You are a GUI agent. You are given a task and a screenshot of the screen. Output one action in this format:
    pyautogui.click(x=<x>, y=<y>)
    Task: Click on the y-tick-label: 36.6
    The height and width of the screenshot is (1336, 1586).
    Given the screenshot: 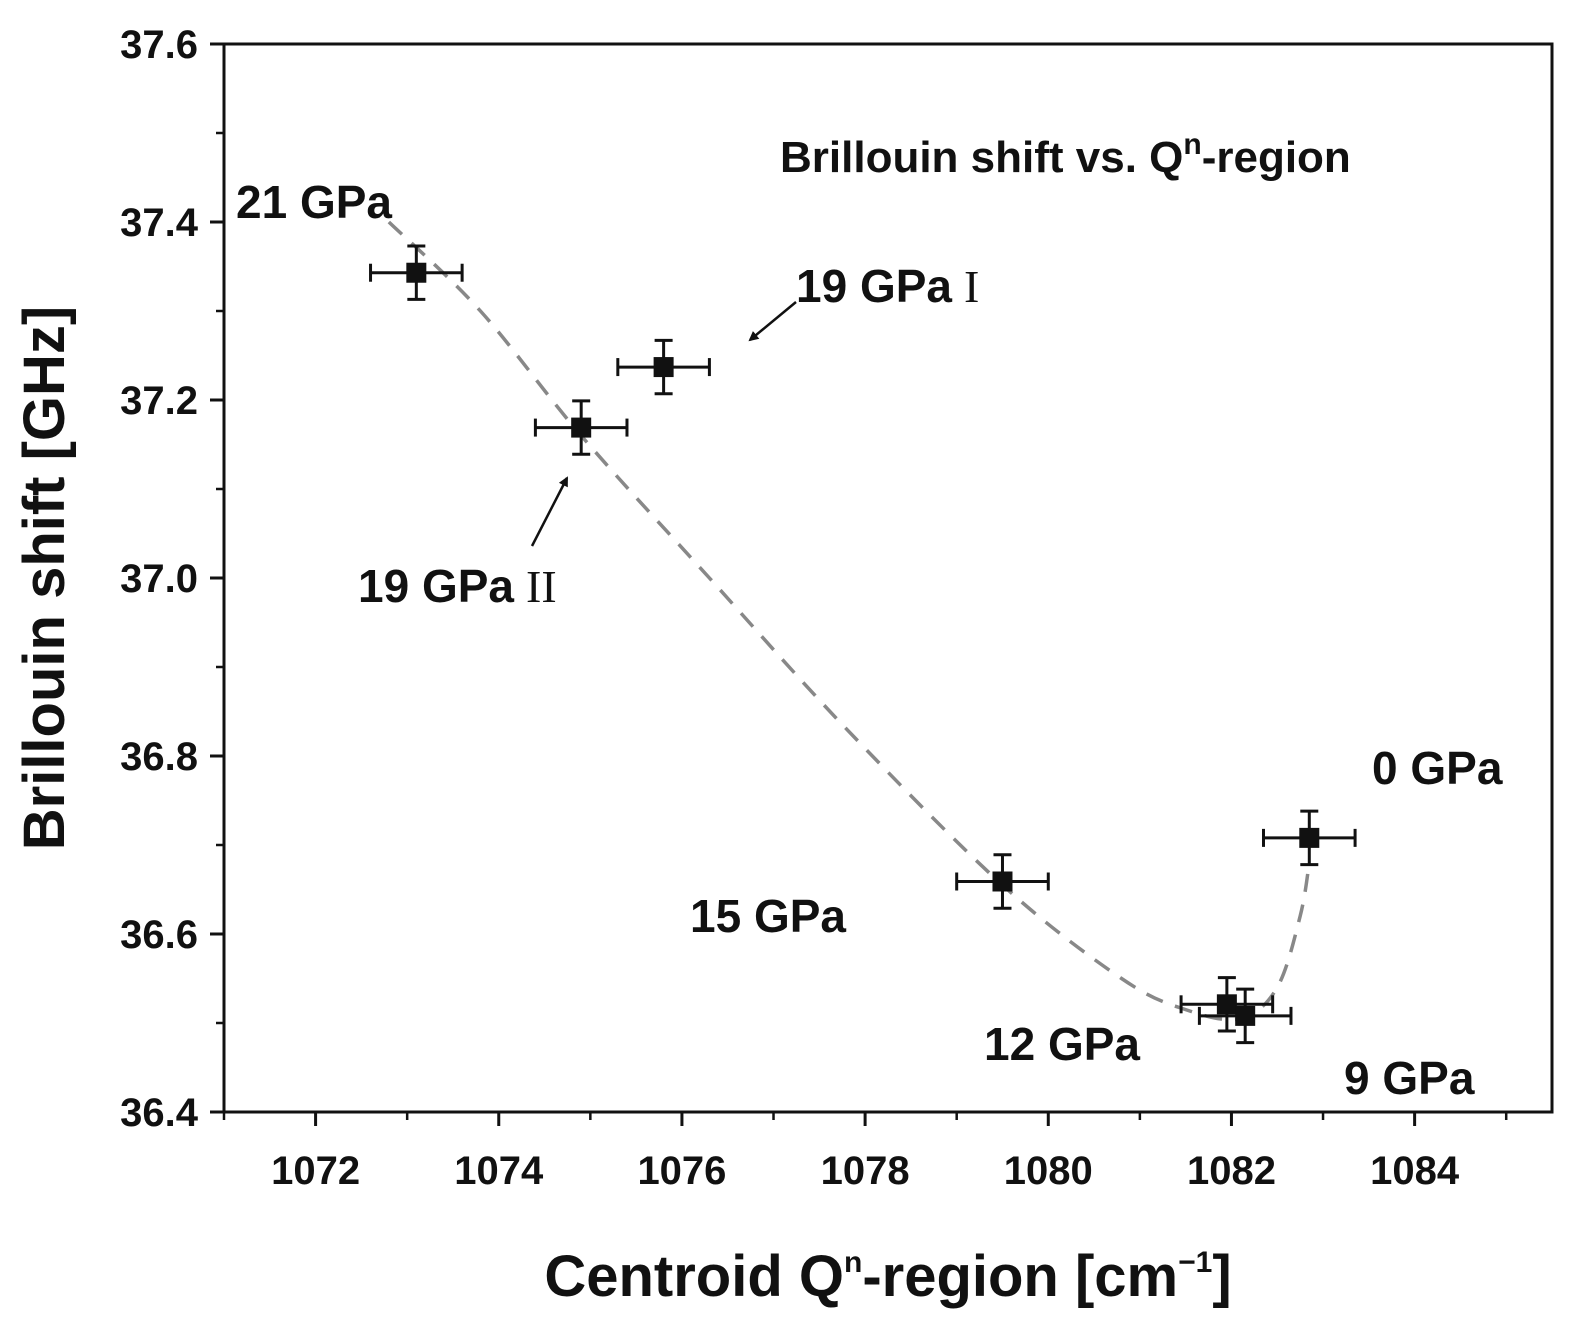 What is the action you would take?
    pyautogui.click(x=159, y=935)
    